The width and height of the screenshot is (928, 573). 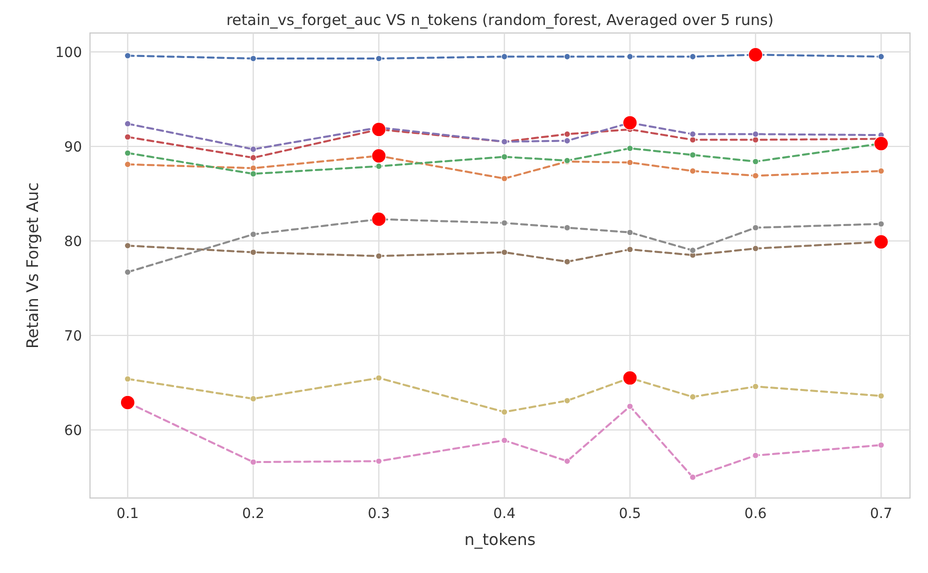 I want to click on y-tick-label: 60, so click(x=73, y=430).